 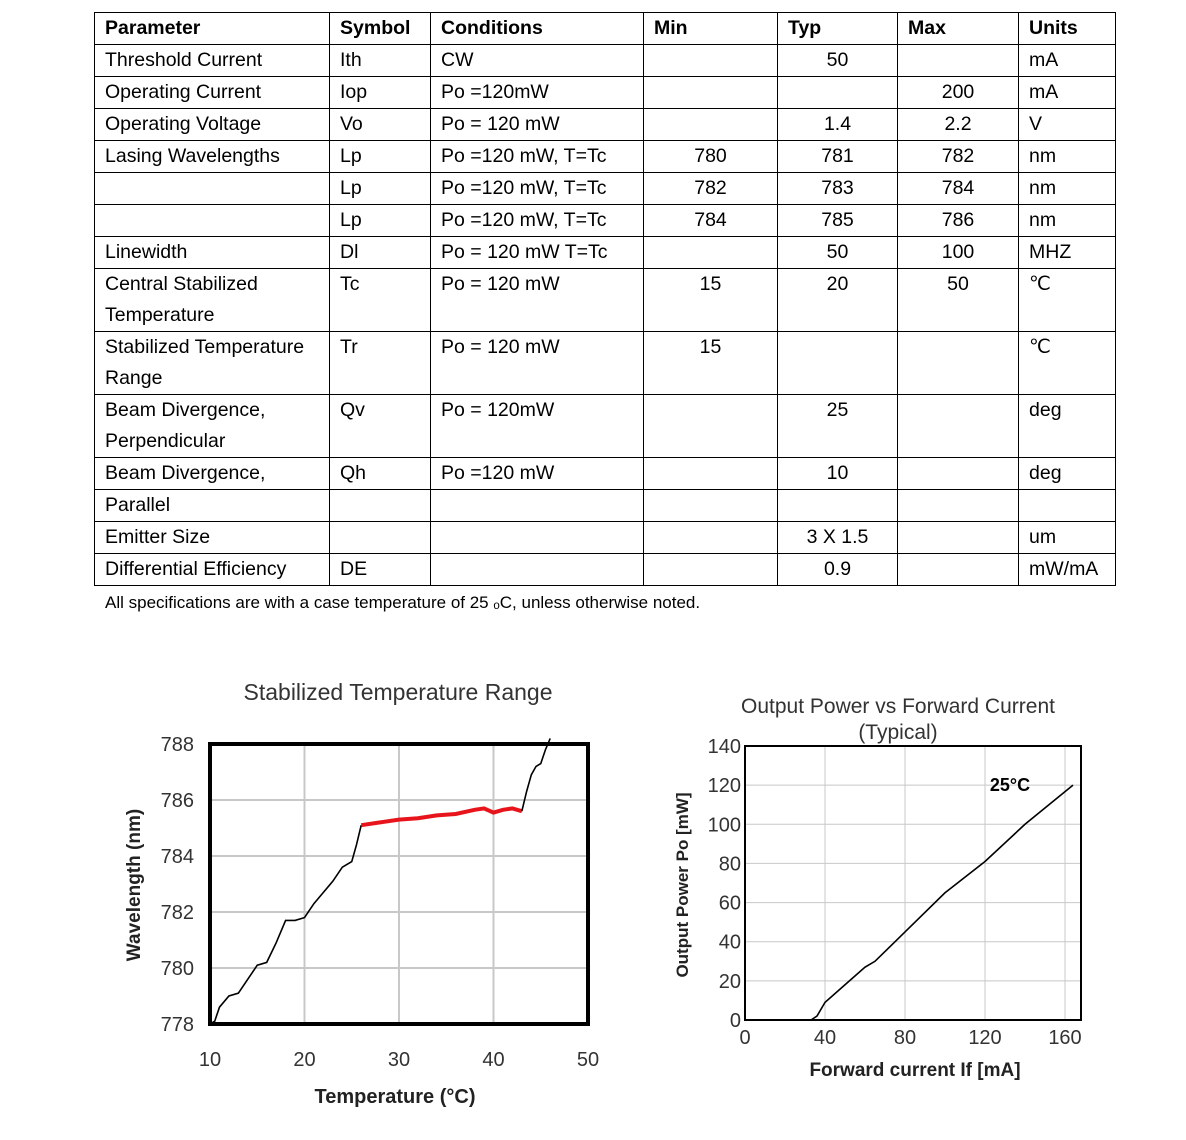 What do you see at coordinates (837, 300) in the screenshot?
I see `table-cell: 20` at bounding box center [837, 300].